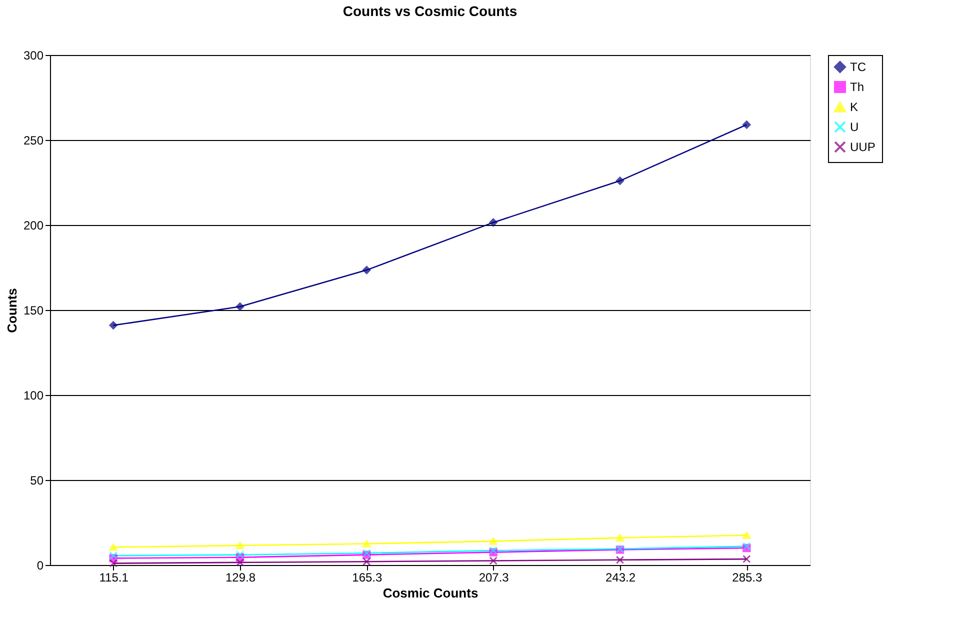 The height and width of the screenshot is (635, 962). Describe the element at coordinates (33, 55) in the screenshot. I see `y-tick-label: 300` at that location.